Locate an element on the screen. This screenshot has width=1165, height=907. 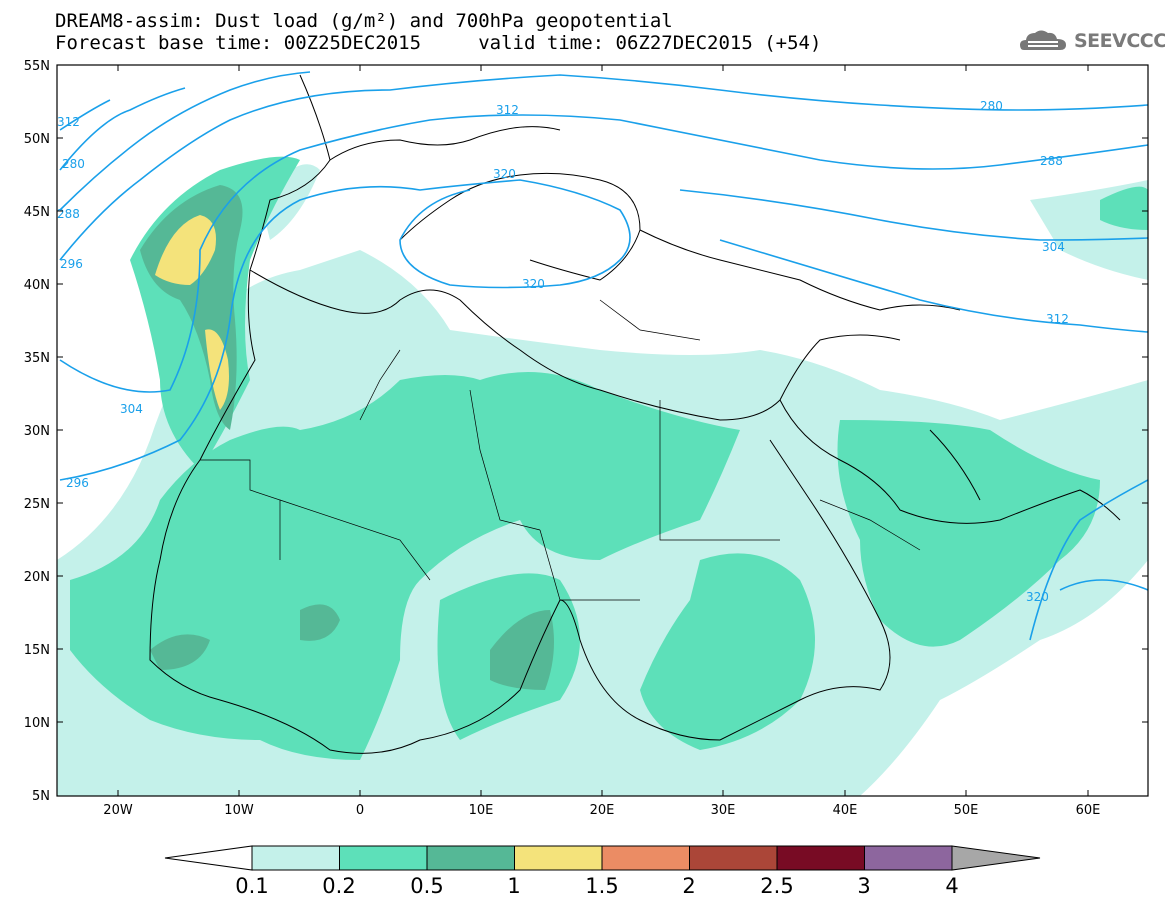
lat-label: 15N is located at coordinates (37, 650).